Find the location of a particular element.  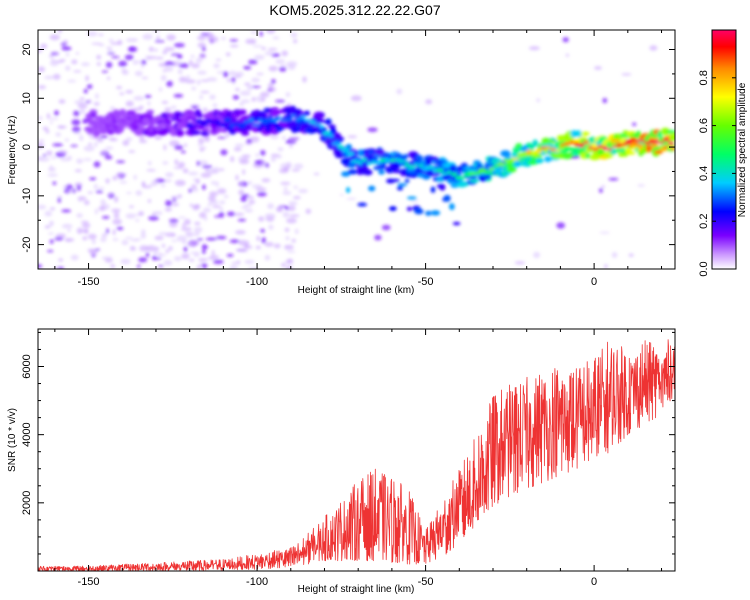

y-tick-label: 10 is located at coordinates (27, 98).